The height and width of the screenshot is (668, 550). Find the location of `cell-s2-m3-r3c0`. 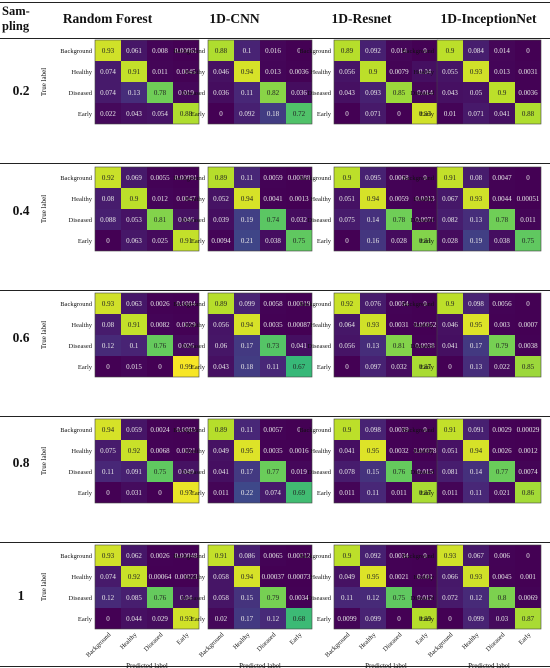

cell-s2-m3-r3c0 is located at coordinates (450, 366).